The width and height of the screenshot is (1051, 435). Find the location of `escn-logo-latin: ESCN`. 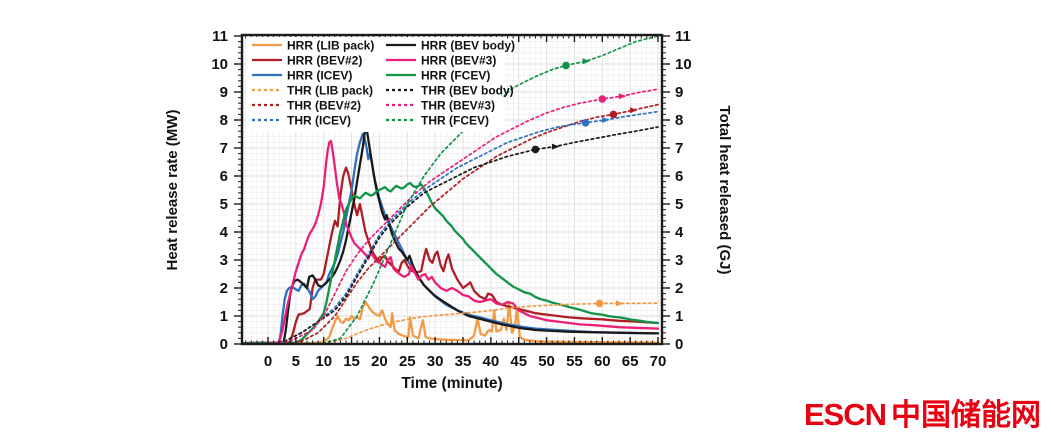

escn-logo-latin: ESCN is located at coordinates (845, 414).